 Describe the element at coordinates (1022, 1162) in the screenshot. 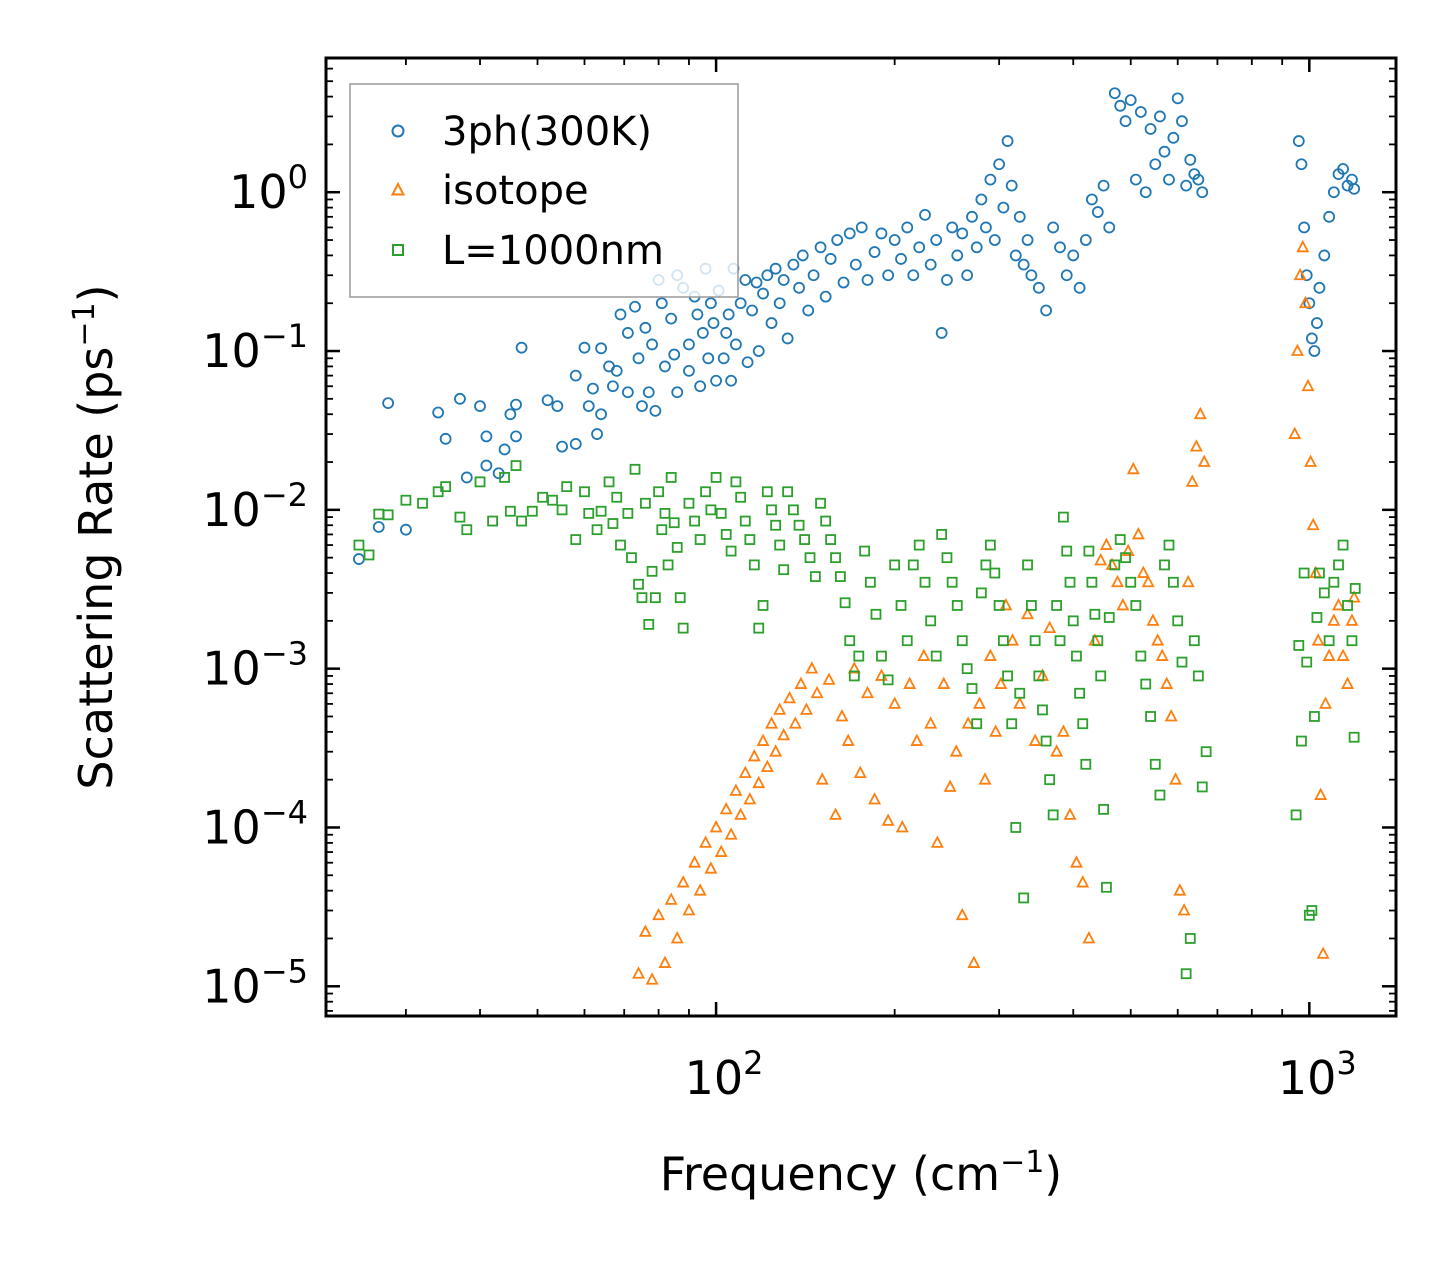

I see `x-axis-title-superscript: −1` at that location.